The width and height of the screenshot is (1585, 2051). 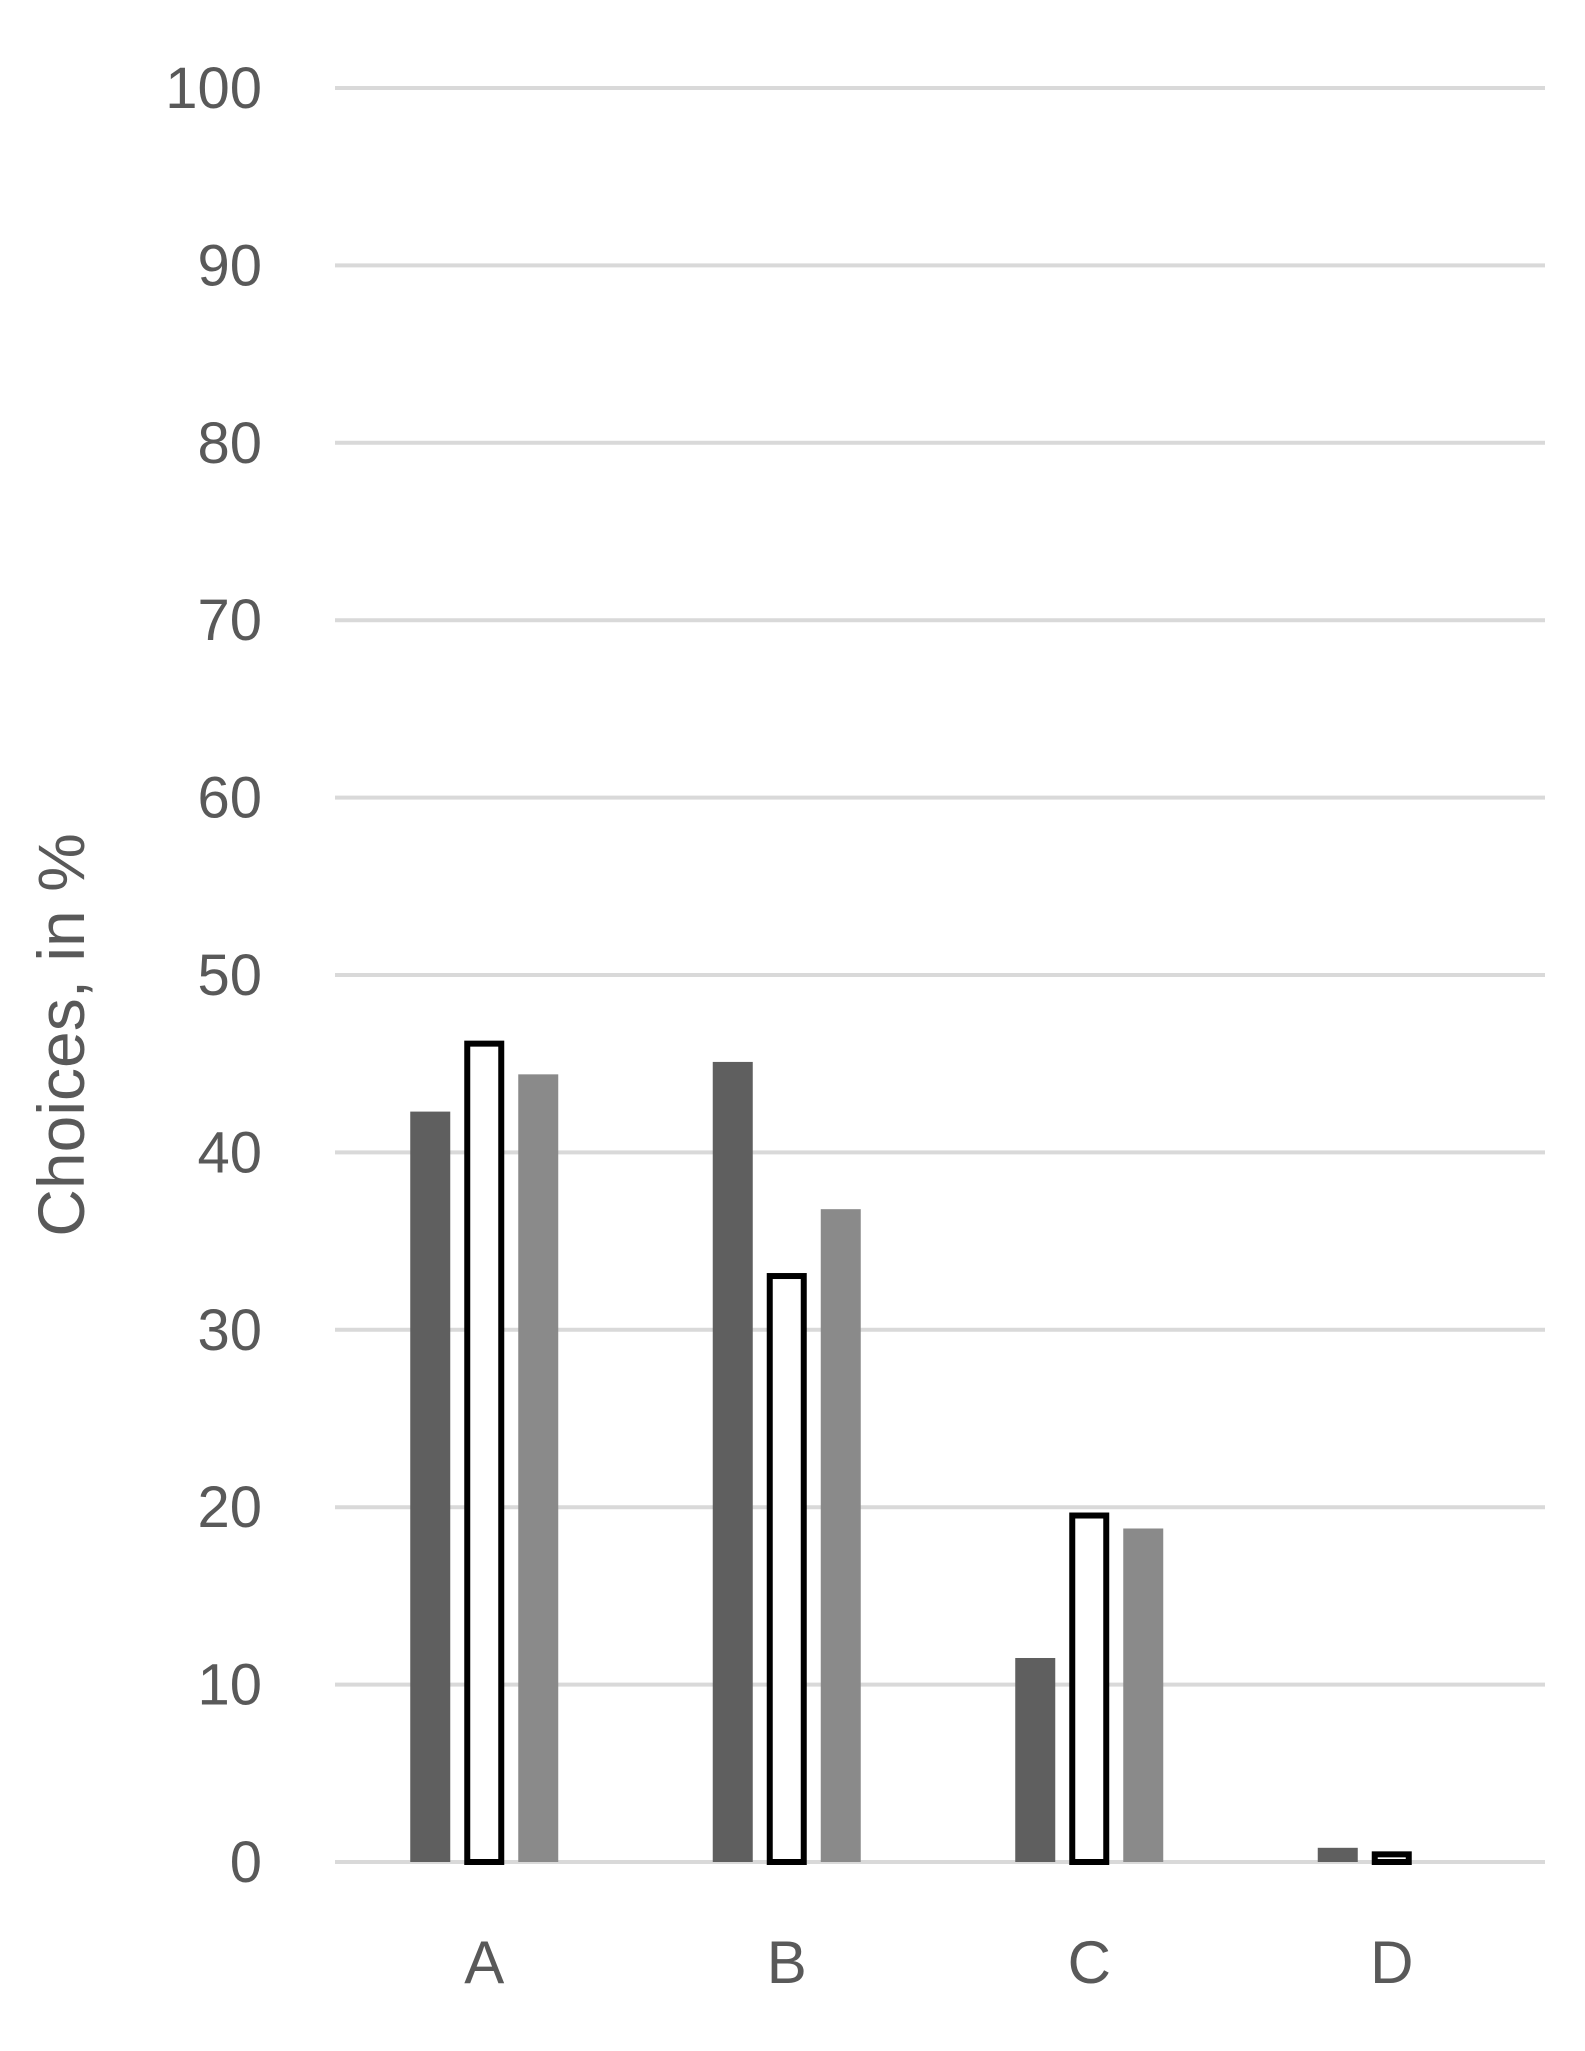 What do you see at coordinates (229, 1685) in the screenshot?
I see `y-tick-label-10: 10` at bounding box center [229, 1685].